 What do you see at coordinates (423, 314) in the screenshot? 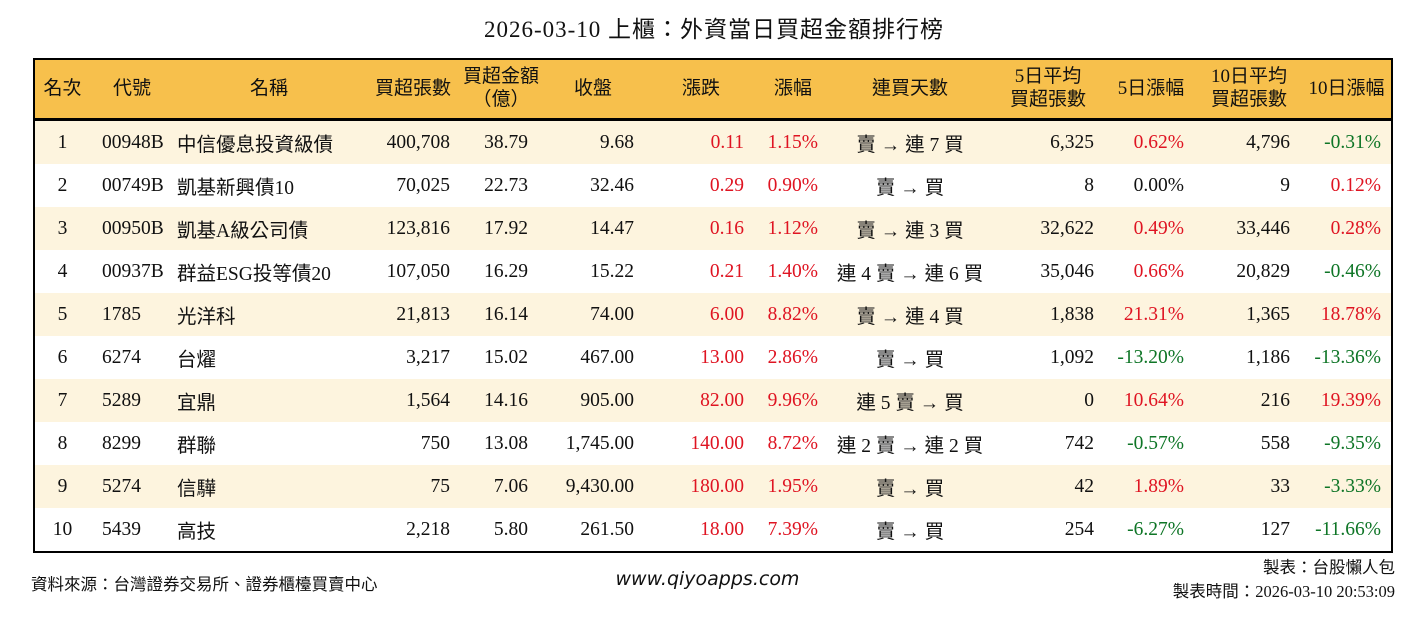
I see `cell-volume: 21,813` at bounding box center [423, 314].